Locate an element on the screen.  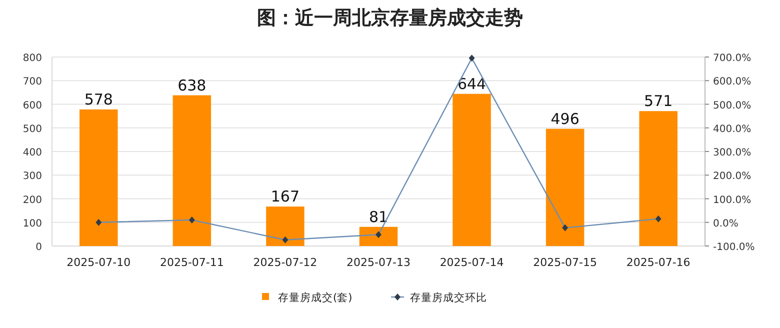
y-tick-label: 400 is located at coordinates (32, 153).